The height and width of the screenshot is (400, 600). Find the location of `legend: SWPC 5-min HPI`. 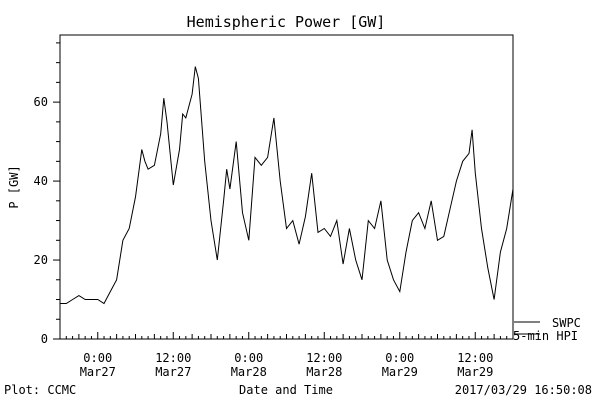

legend: SWPC 5-min HPI is located at coordinates (547, 329).